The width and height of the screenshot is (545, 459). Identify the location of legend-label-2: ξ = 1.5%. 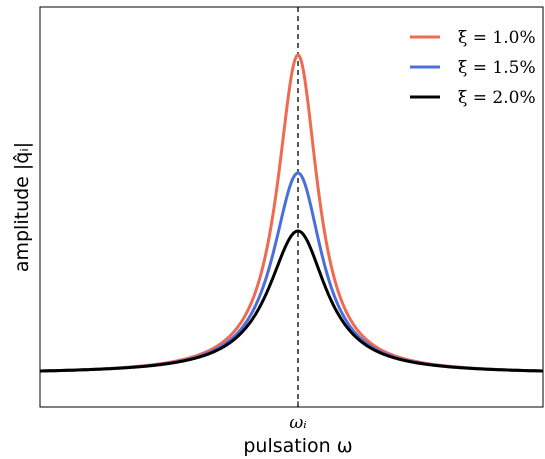
(497, 68).